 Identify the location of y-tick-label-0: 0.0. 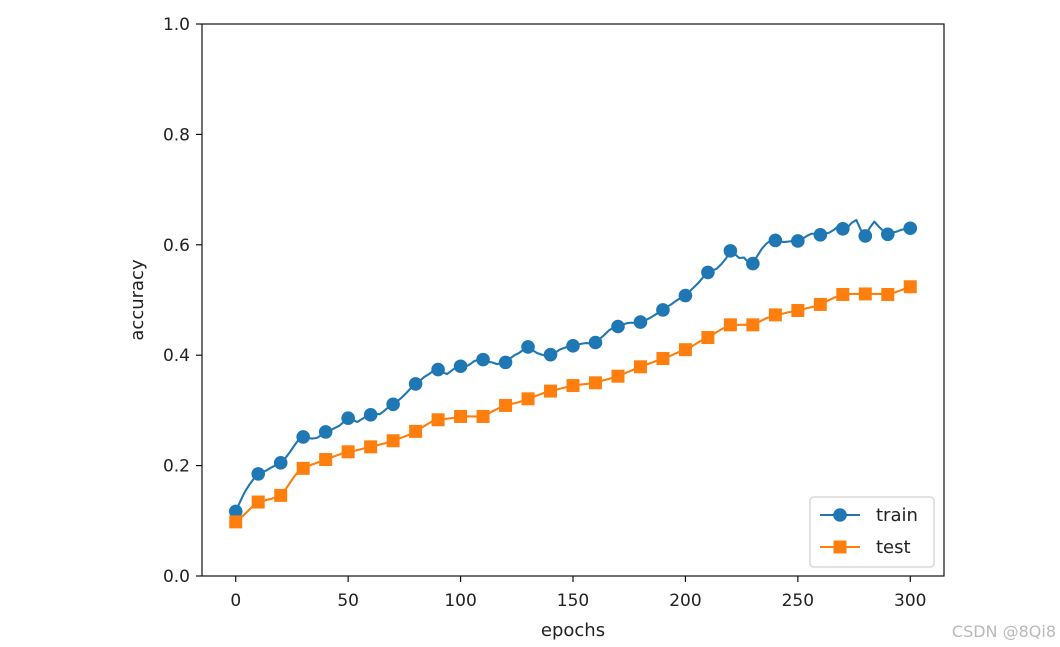
(176, 577).